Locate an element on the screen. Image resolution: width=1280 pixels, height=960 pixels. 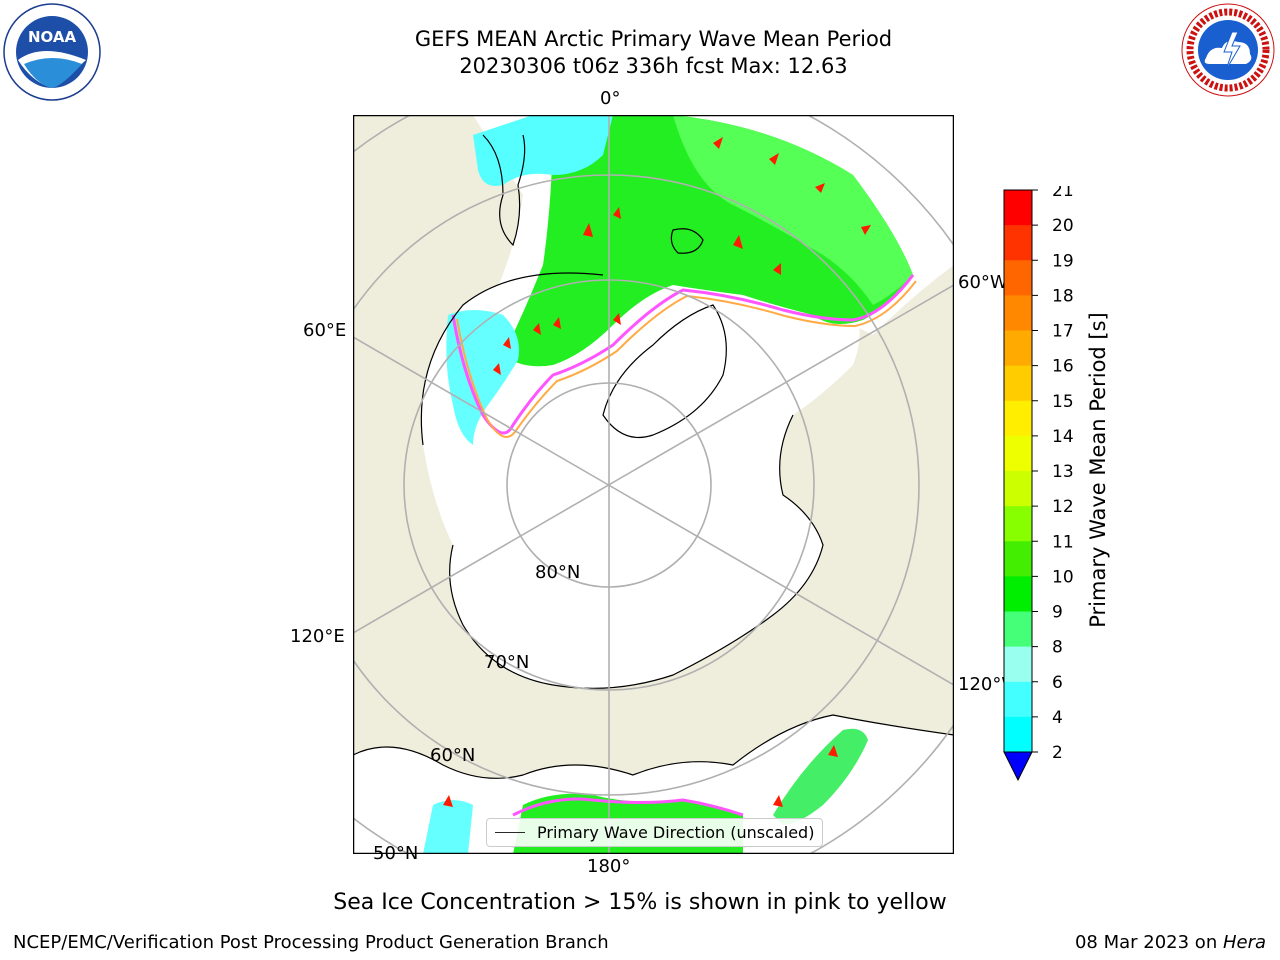
colorbar-tick-label: 11 is located at coordinates (1063, 542).